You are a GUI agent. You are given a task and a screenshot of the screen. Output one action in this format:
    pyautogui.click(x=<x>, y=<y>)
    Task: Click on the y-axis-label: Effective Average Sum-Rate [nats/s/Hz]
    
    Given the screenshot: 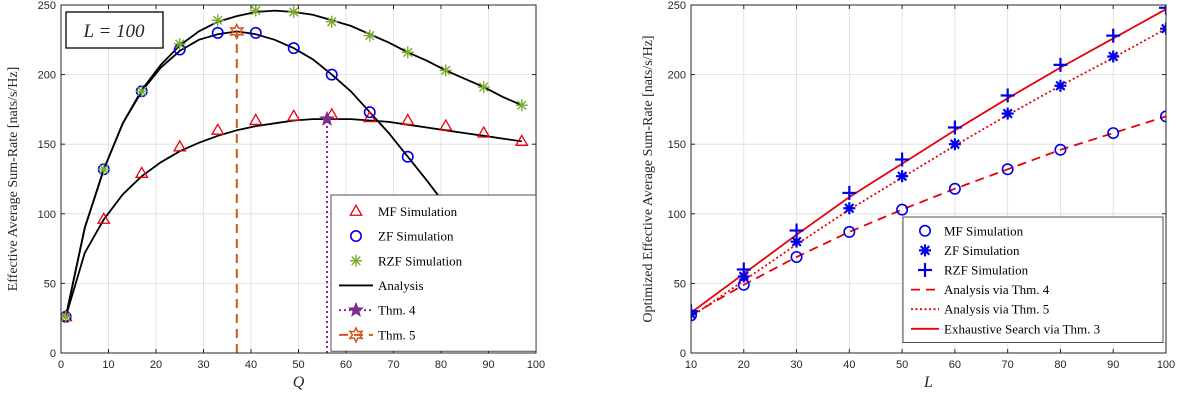 What is the action you would take?
    pyautogui.click(x=13, y=179)
    